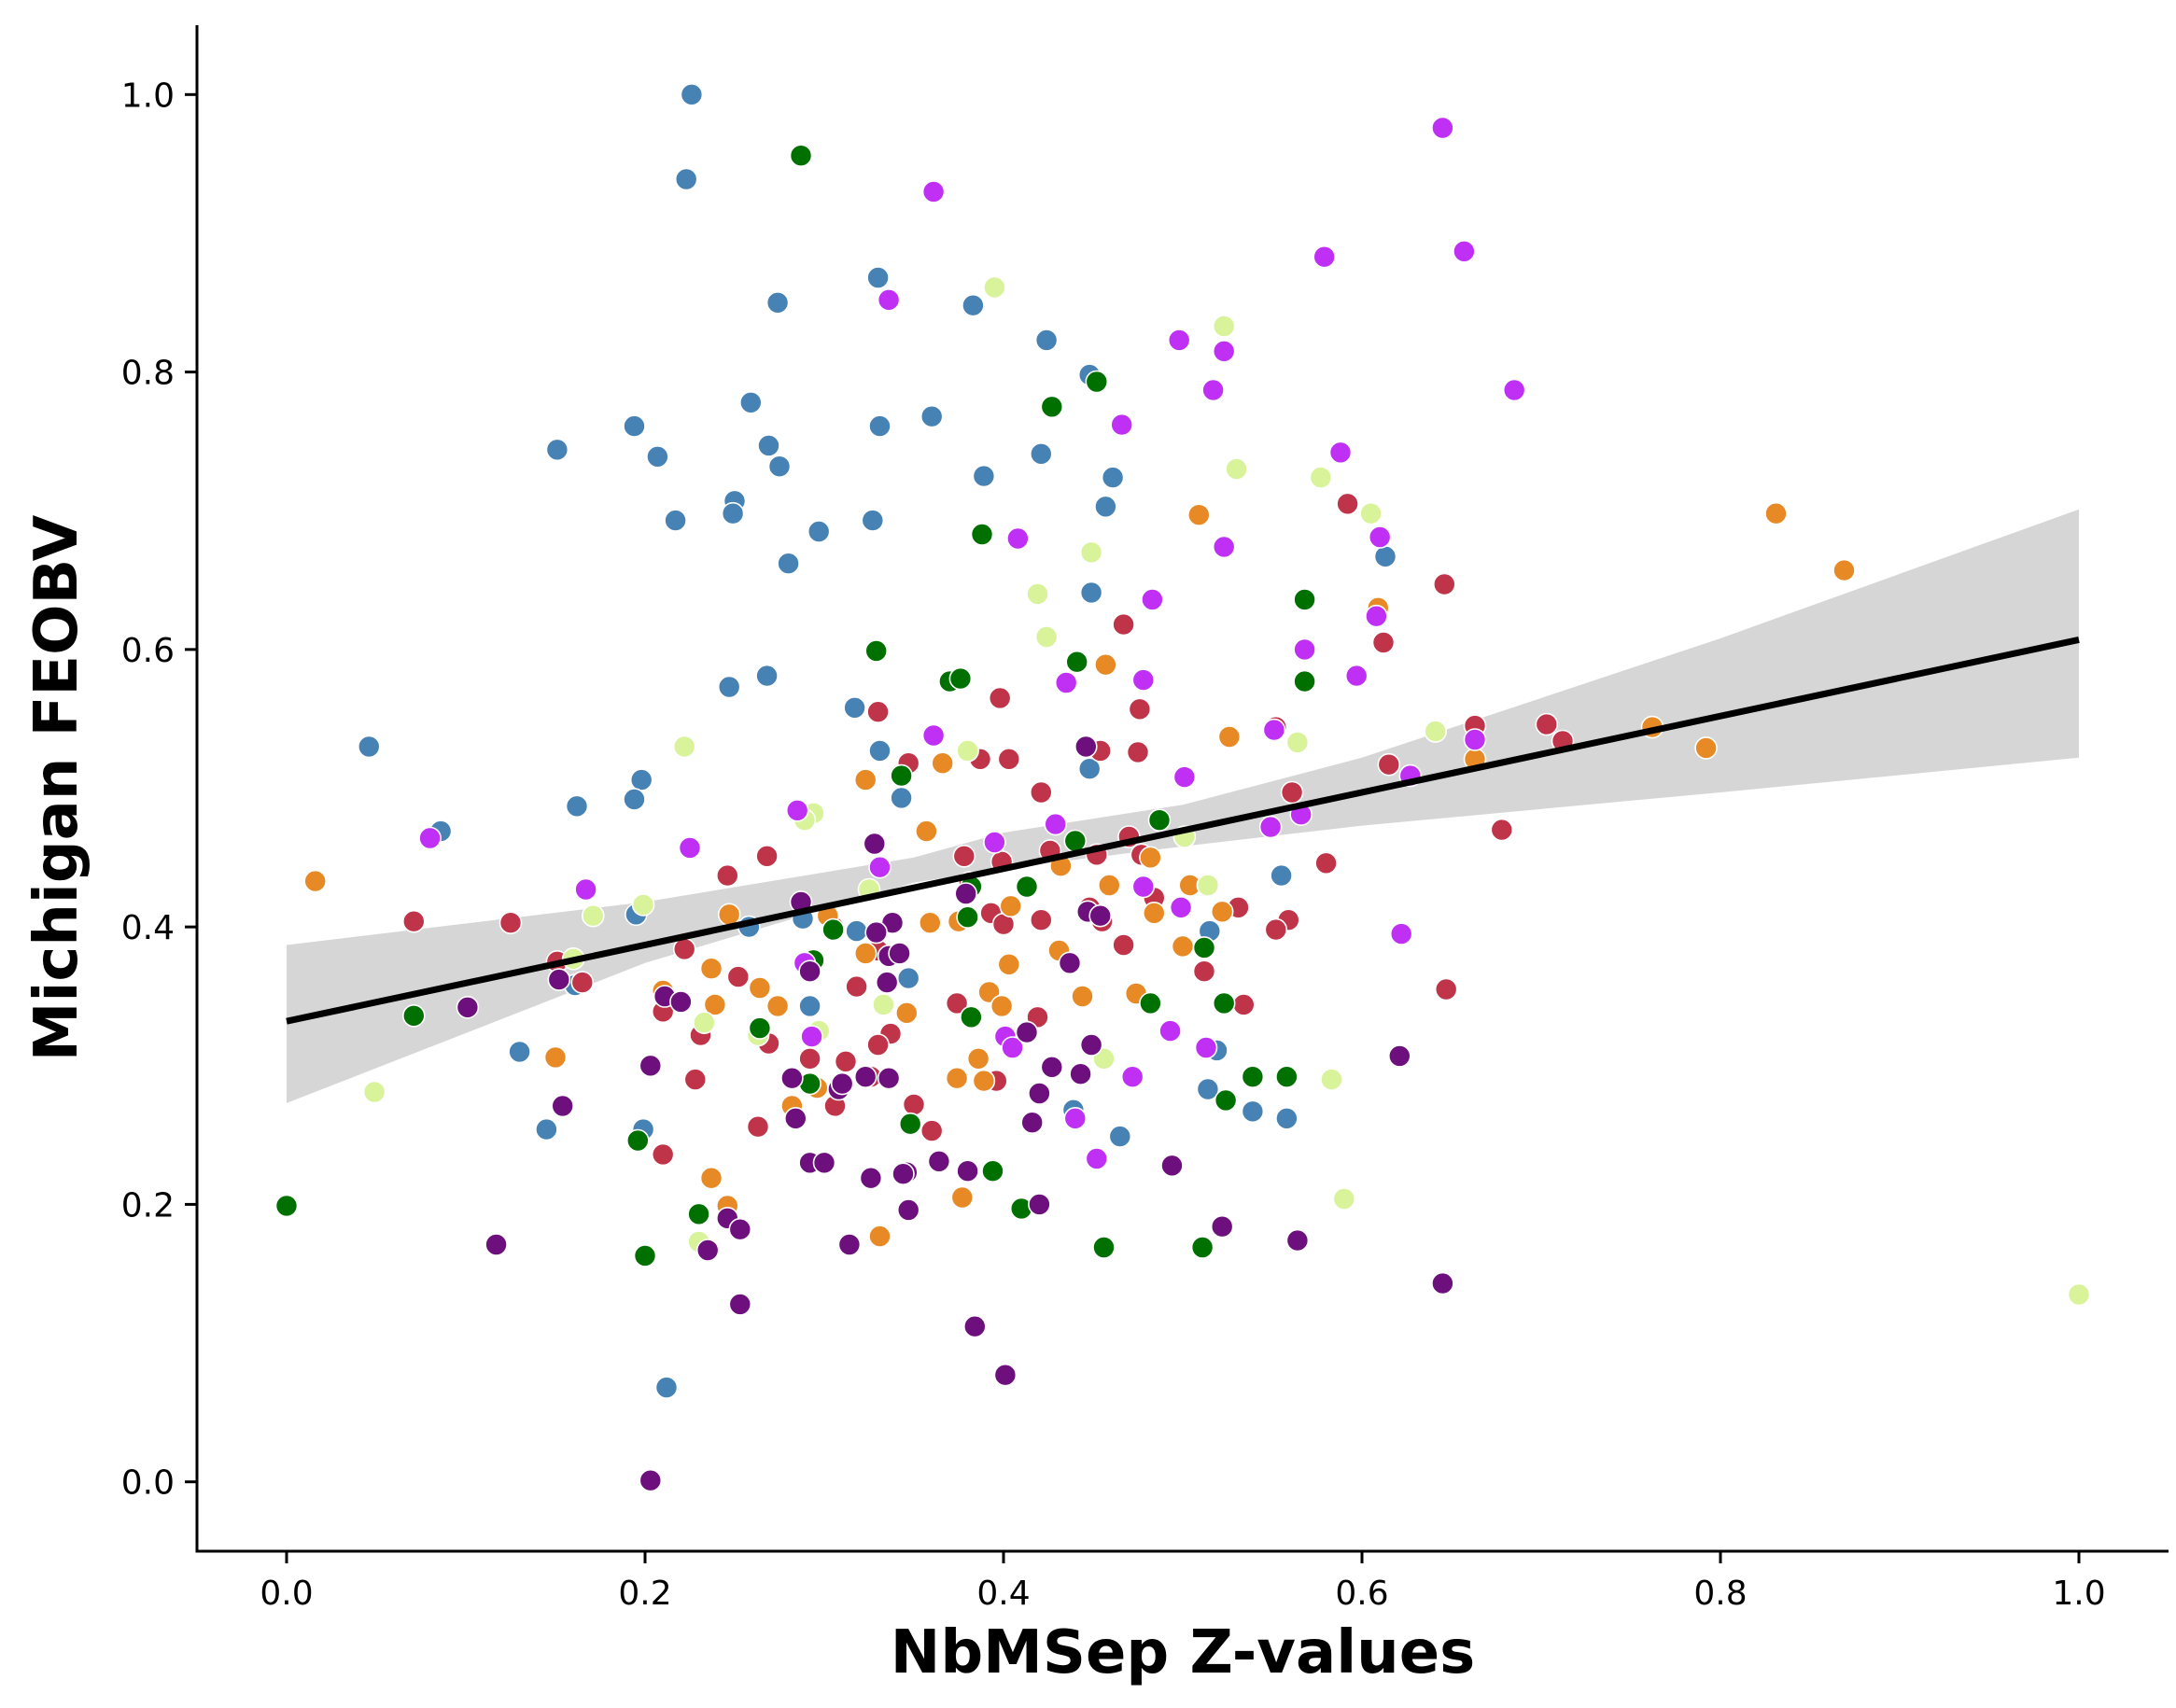 The height and width of the screenshot is (1708, 2176). Describe the element at coordinates (2078, 1594) in the screenshot. I see `x-tick-label: 1.0` at that location.